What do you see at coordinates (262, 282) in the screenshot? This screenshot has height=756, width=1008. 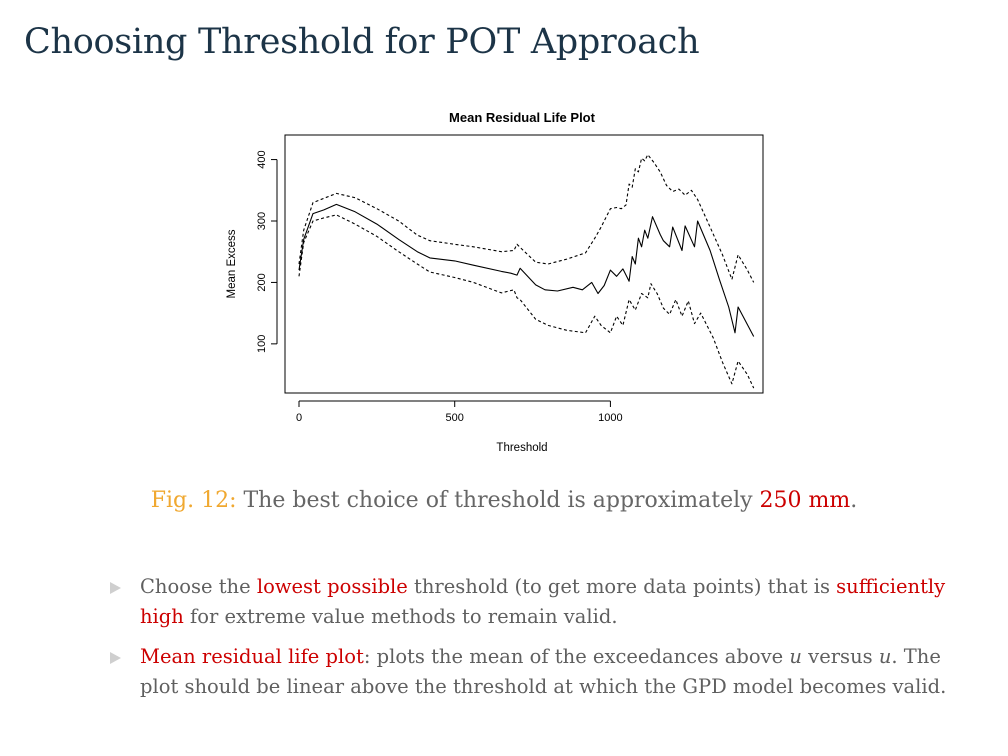 I see `y-tick-label: 200` at bounding box center [262, 282].